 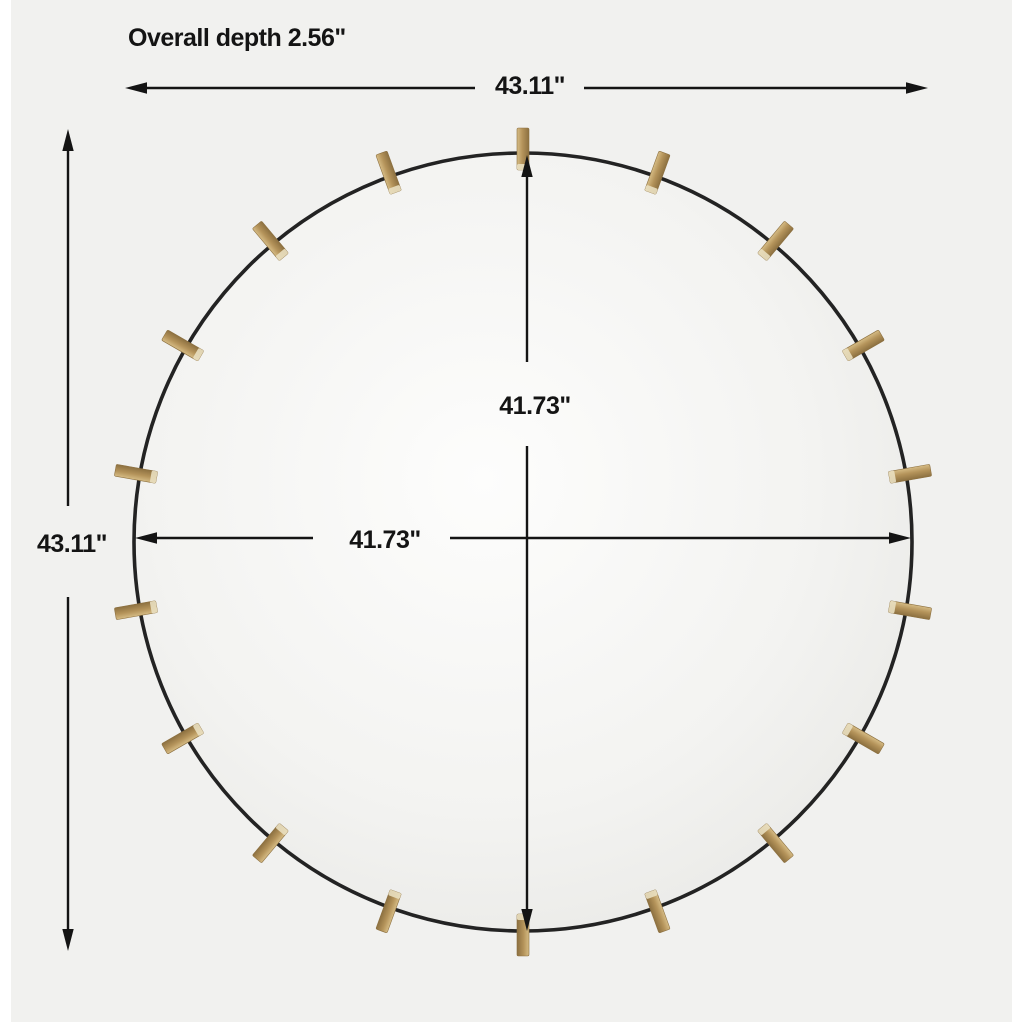 What do you see at coordinates (917, 88) in the screenshot?
I see `outer-width-arrow-right` at bounding box center [917, 88].